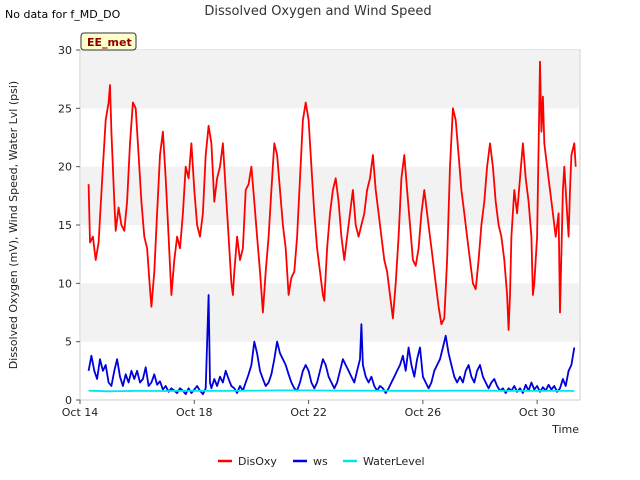 This screenshot has width=640, height=480. Describe the element at coordinates (80, 412) in the screenshot. I see `x-tick-label: Oct 14` at that location.